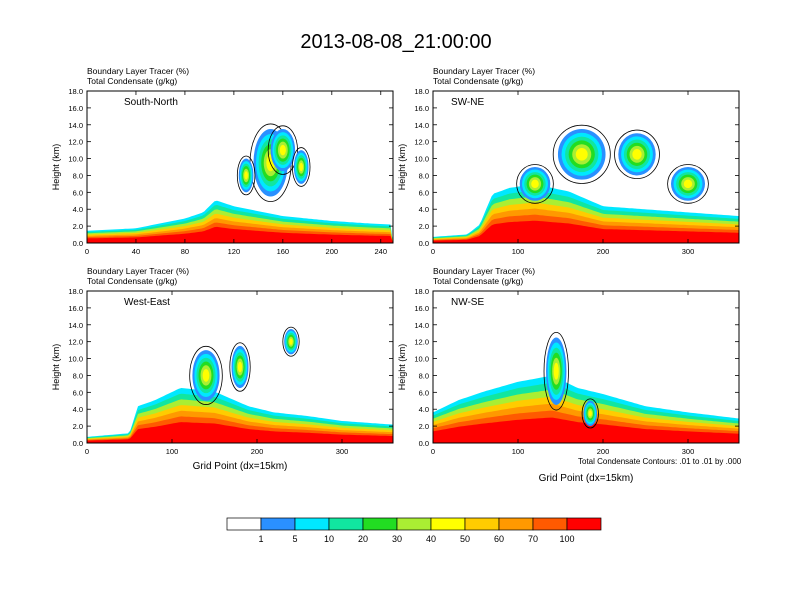 This screenshot has width=792, height=612. I want to click on colorbar-label: 20, so click(363, 539).